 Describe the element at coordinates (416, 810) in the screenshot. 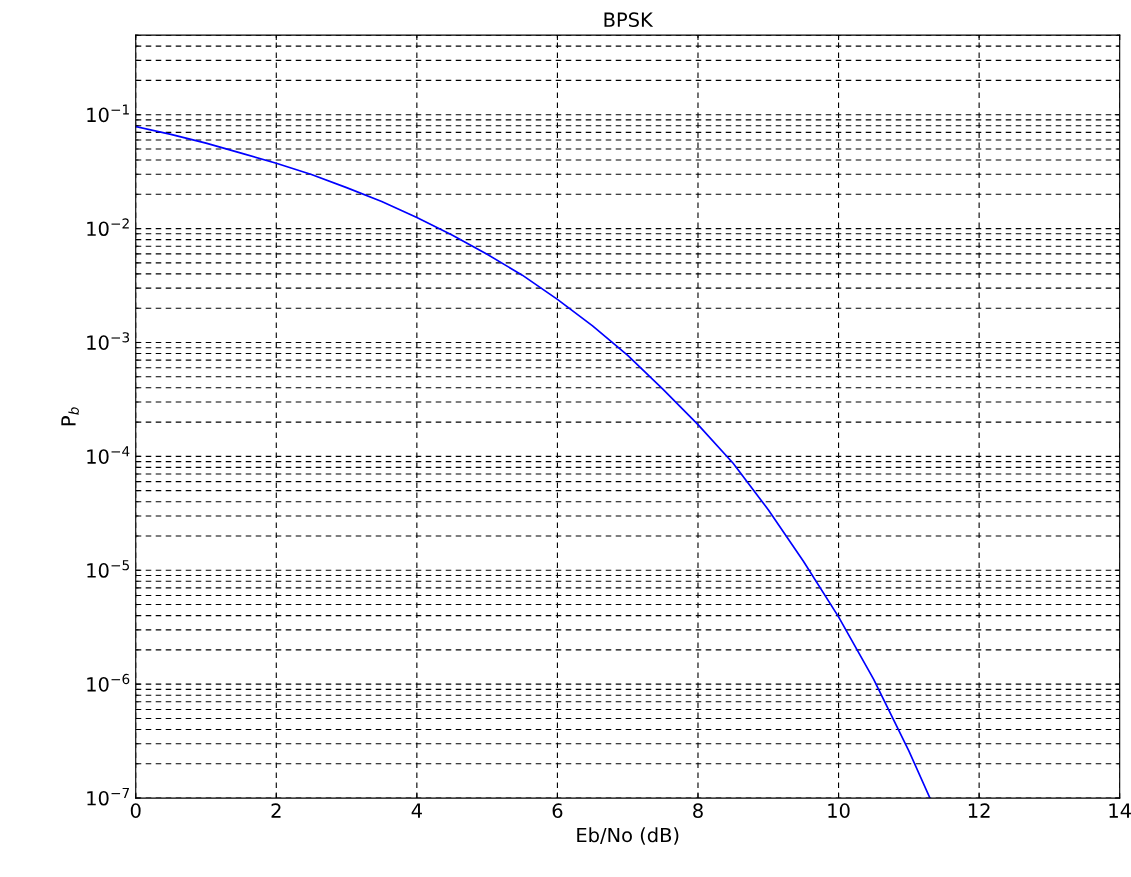

I see `x-tick-label: 4` at that location.